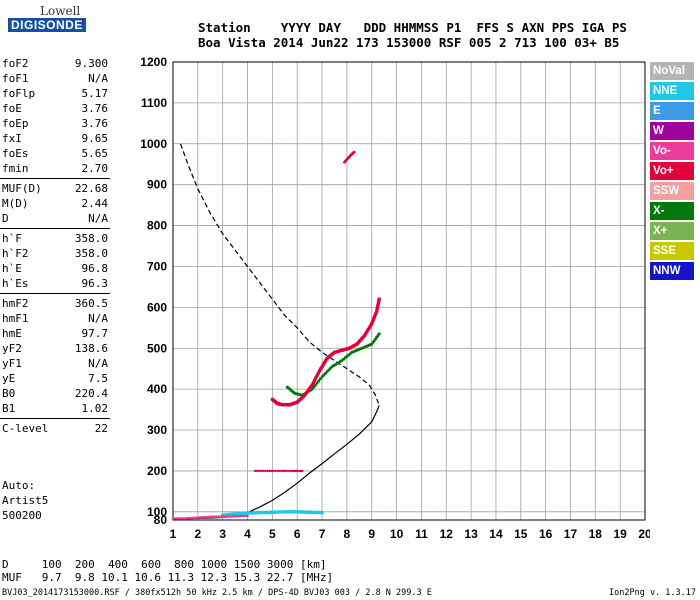 Image resolution: width=700 pixels, height=600 pixels. What do you see at coordinates (272, 534) in the screenshot?
I see `x-tick-label: 5` at bounding box center [272, 534].